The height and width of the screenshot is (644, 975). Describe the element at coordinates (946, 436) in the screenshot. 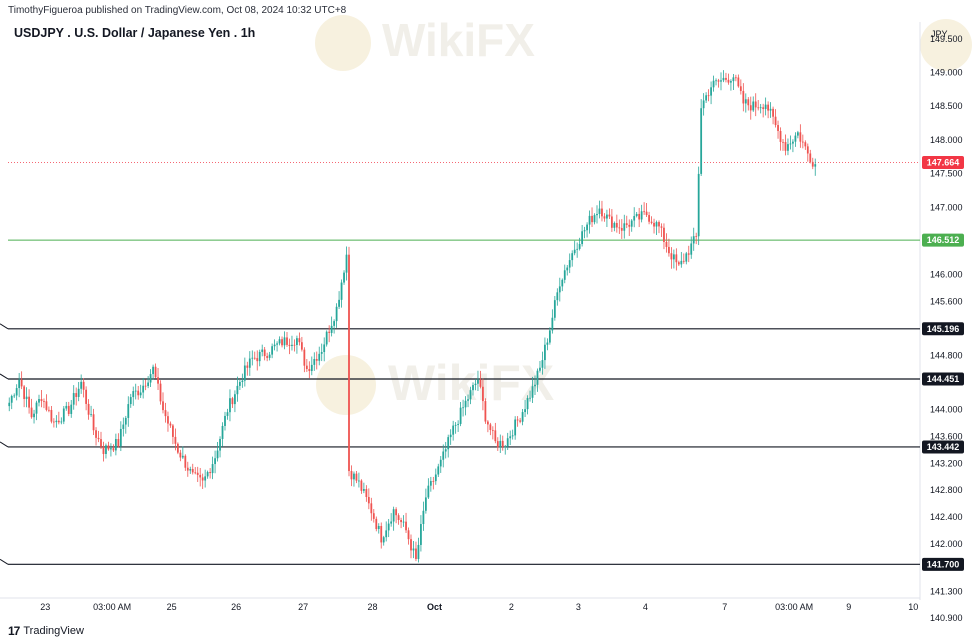

I see `y-tick-label: 143.600` at that location.